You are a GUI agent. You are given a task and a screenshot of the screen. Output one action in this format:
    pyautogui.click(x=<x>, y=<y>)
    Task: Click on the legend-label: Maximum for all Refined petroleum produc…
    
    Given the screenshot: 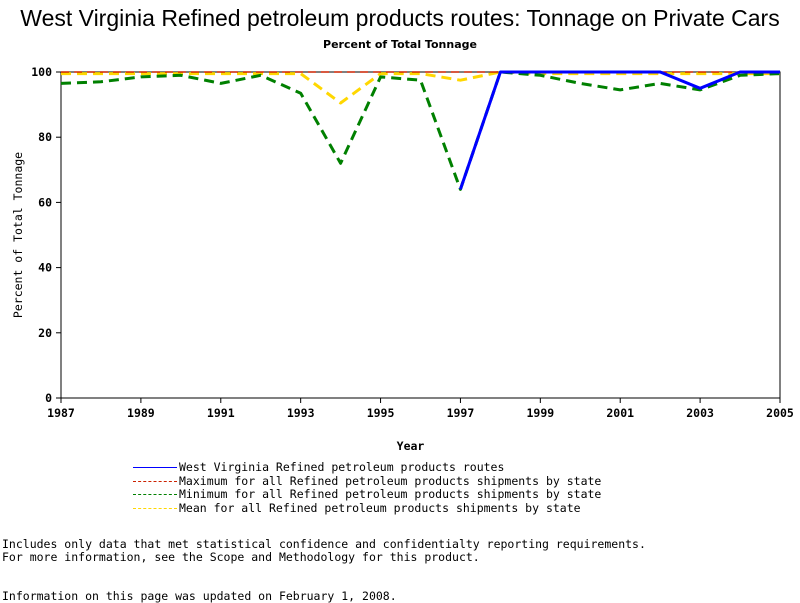 What is the action you would take?
    pyautogui.click(x=390, y=480)
    